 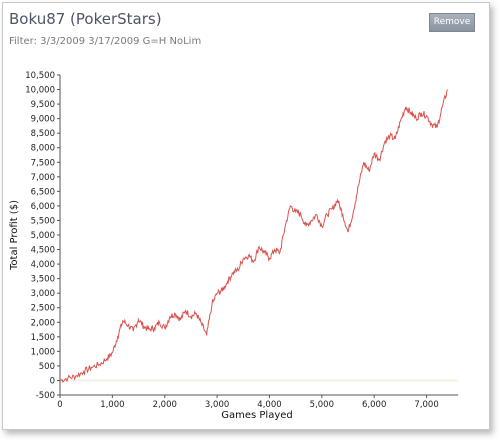 What do you see at coordinates (322, 405) in the screenshot?
I see `x-tick-label: 5,000` at bounding box center [322, 405].